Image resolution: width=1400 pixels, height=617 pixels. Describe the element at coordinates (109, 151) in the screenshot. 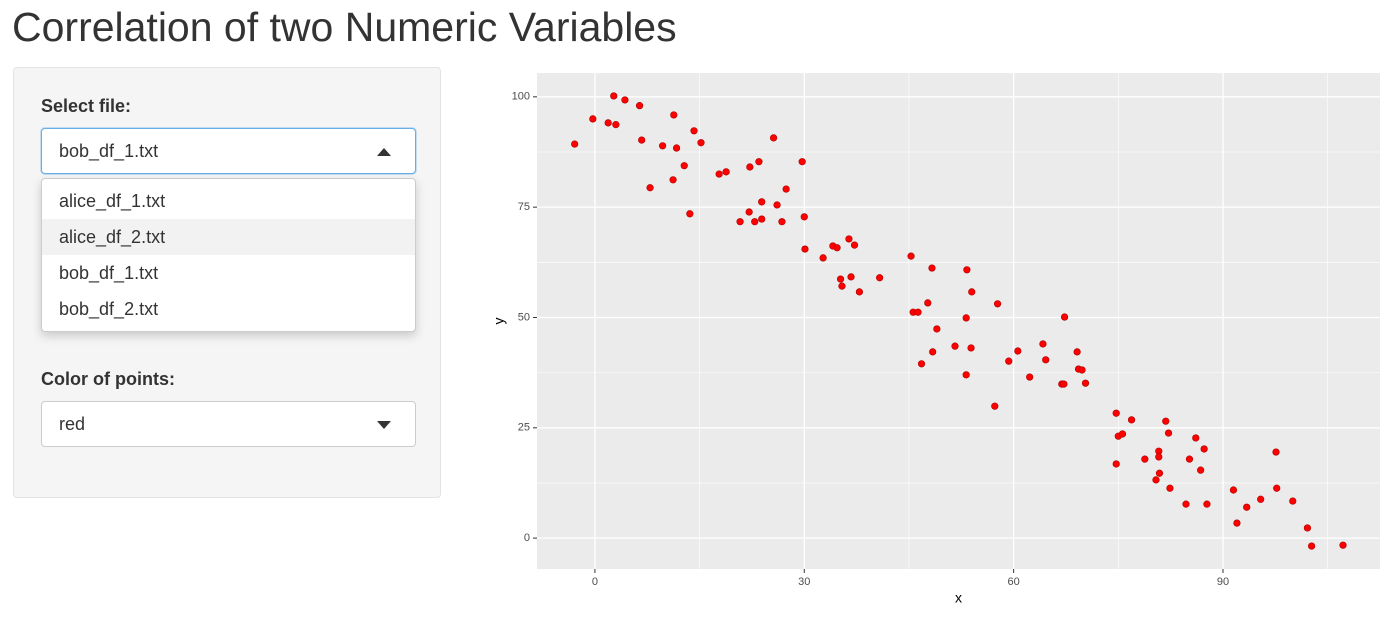

I see `file-selected: bob_df_1.txt` at that location.